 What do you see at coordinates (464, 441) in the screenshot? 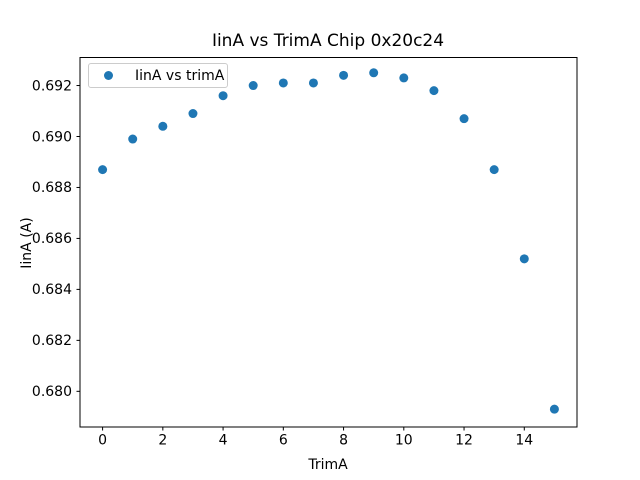
I see `x-tick-label: 12` at bounding box center [464, 441].